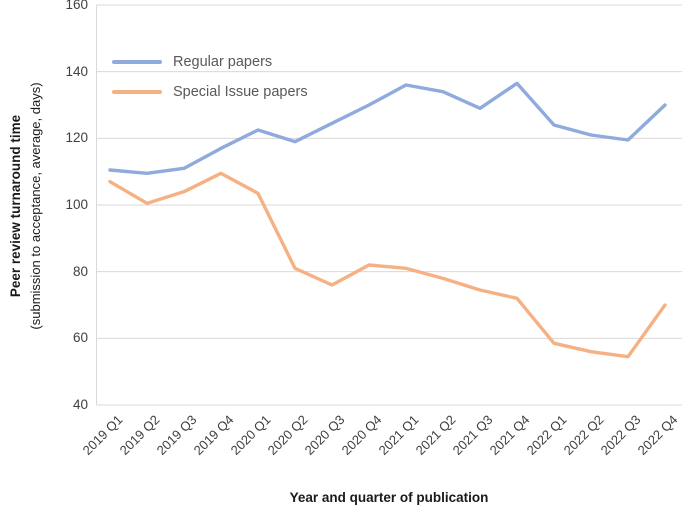 The image size is (684, 516). Describe the element at coordinates (76, 138) in the screenshot. I see `y-tick-label: 120` at that location.